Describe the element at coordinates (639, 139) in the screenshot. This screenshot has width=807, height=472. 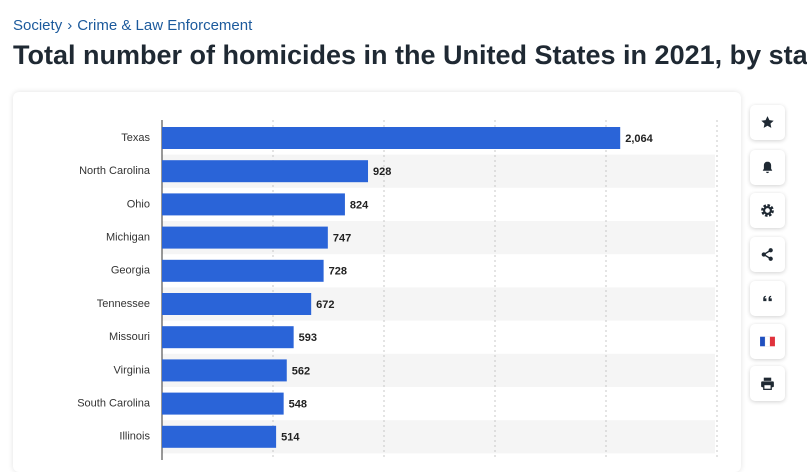
I see `value-label: 2,064` at that location.